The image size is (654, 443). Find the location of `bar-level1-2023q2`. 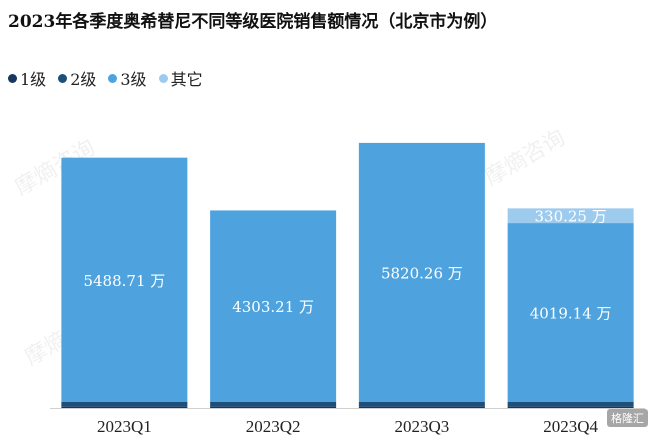

bar-level1-2023q2 is located at coordinates (273, 407).